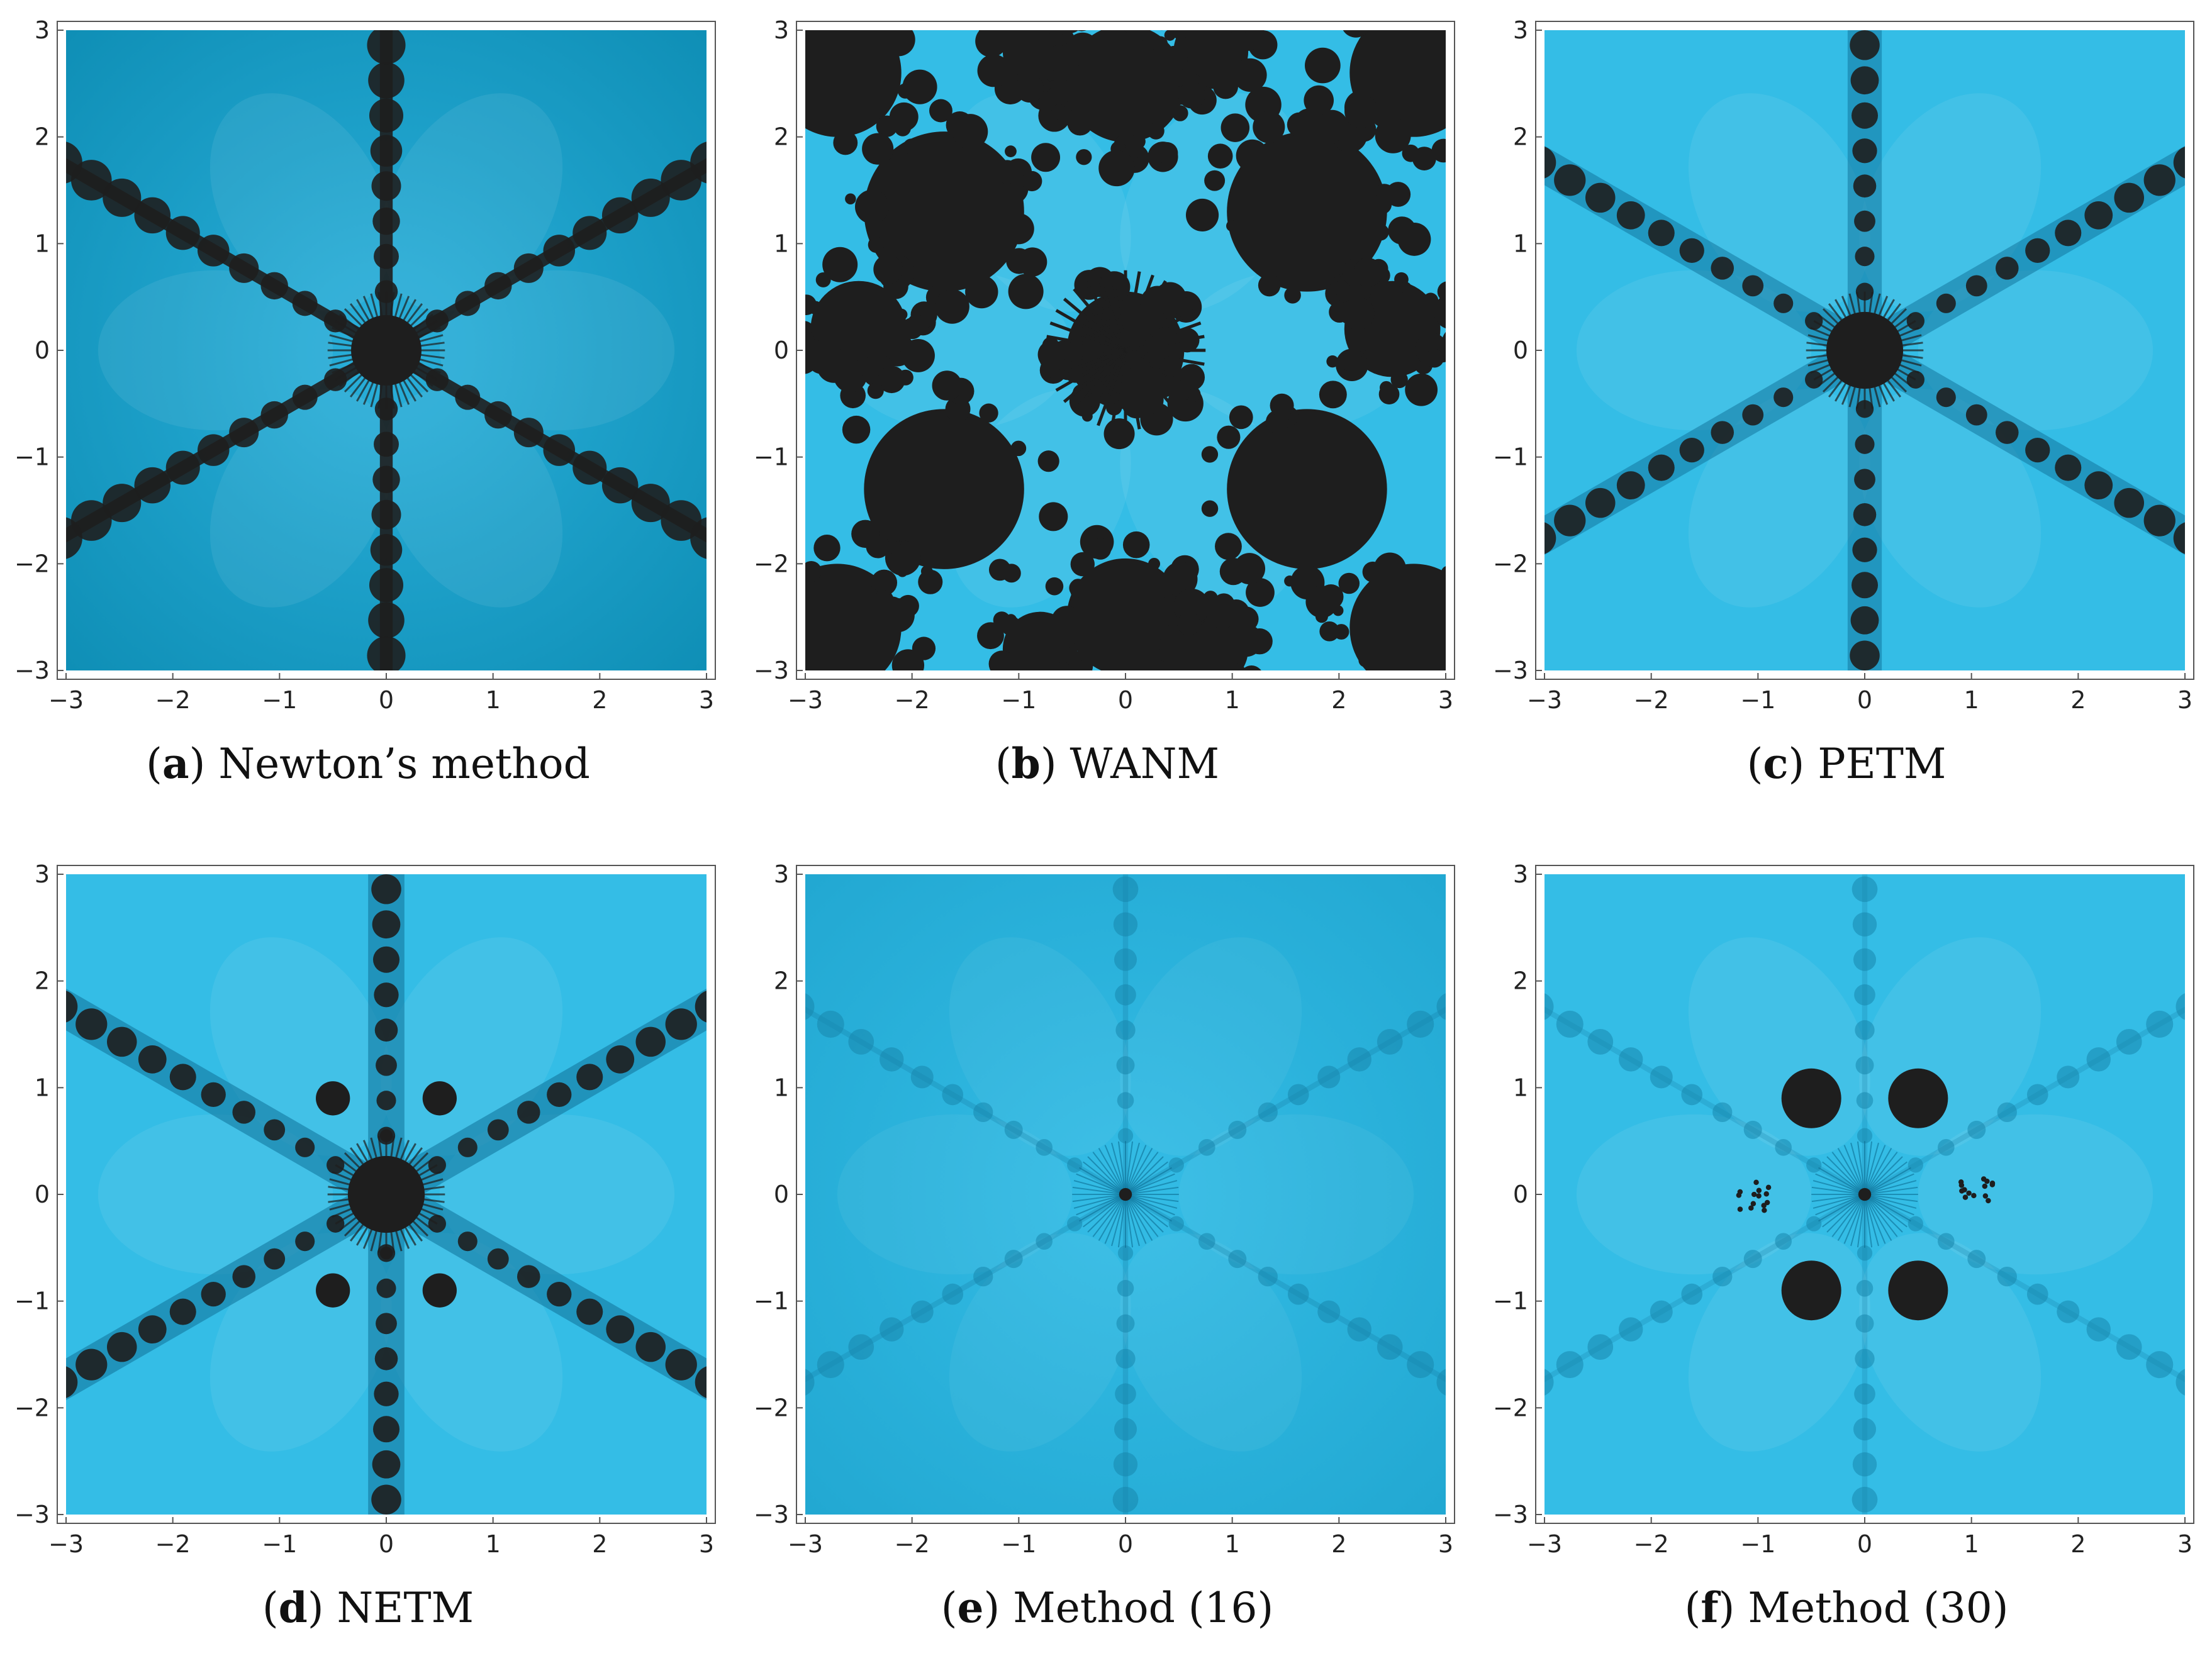 Image resolution: width=2212 pixels, height=1668 pixels. What do you see at coordinates (1864, 1544) in the screenshot?
I see `x-tick-label: 0` at bounding box center [1864, 1544].